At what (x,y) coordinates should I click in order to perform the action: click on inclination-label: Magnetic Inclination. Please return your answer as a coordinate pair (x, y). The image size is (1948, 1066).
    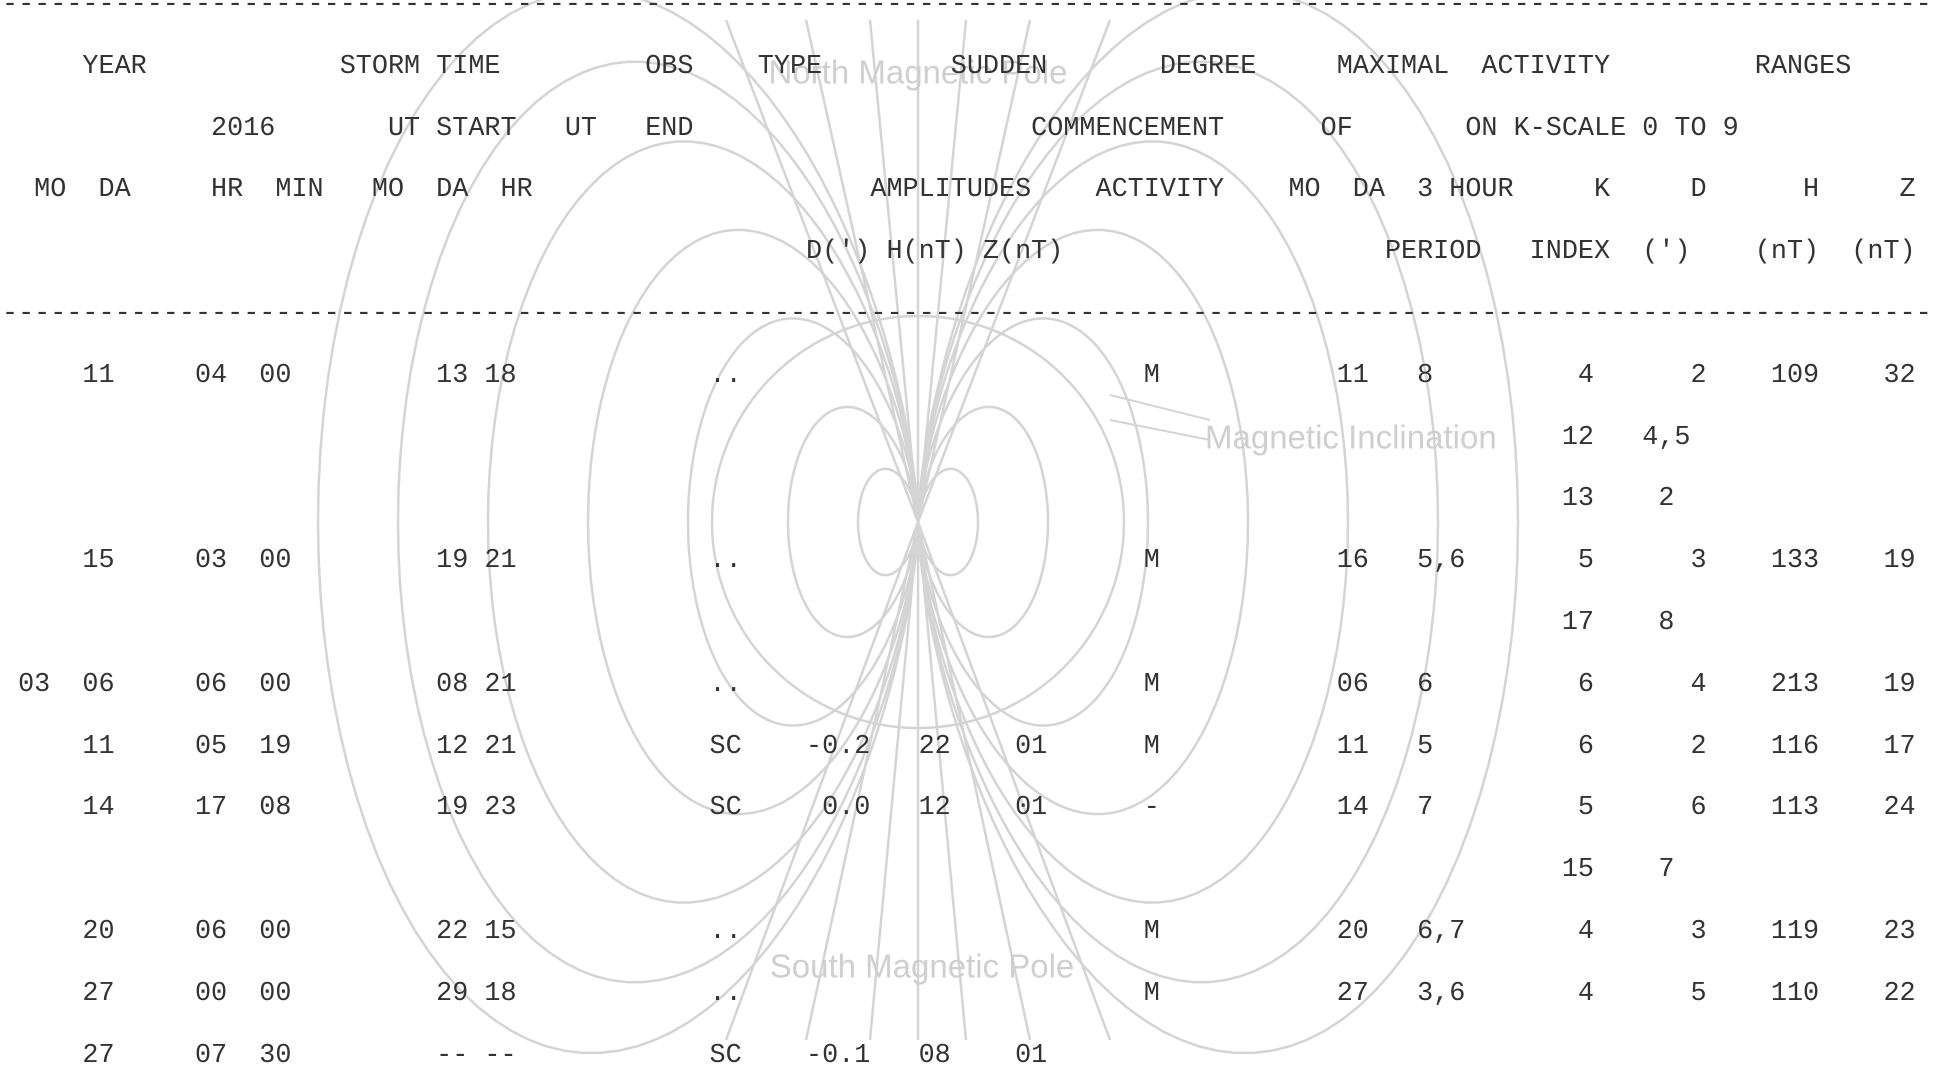
    Looking at the image, I should click on (1351, 437).